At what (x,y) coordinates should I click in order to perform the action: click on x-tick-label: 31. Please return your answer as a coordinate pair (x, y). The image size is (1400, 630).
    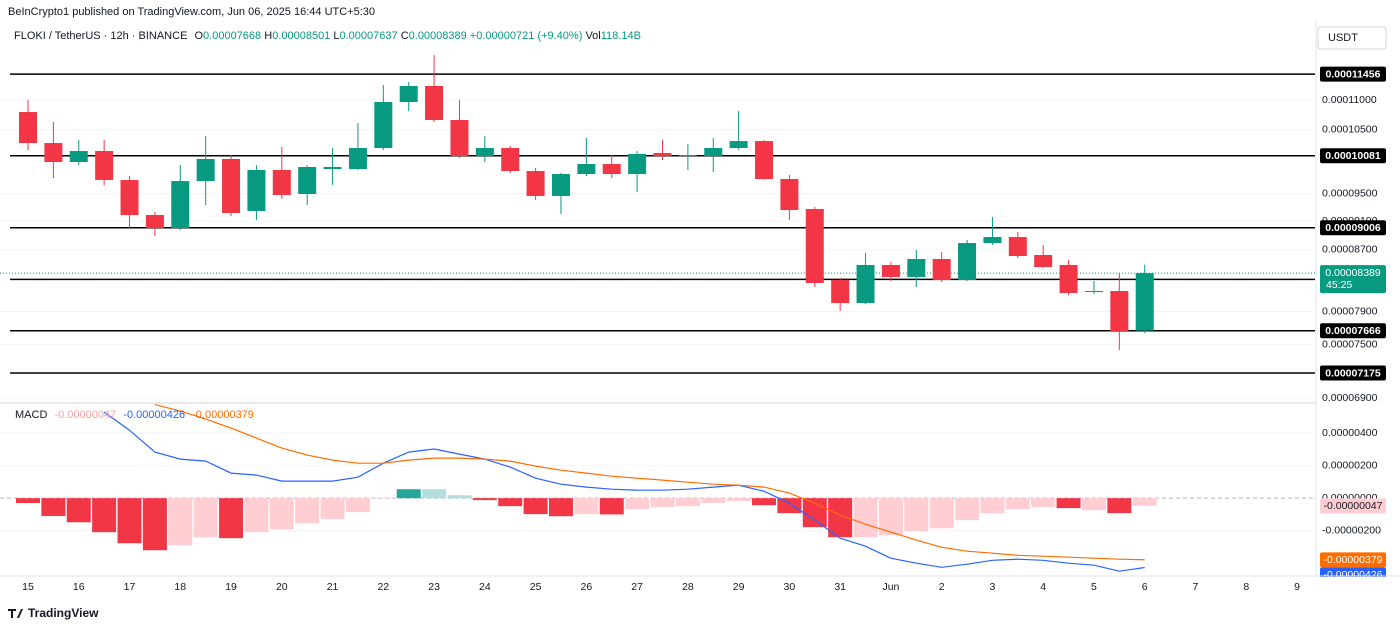
    Looking at the image, I should click on (840, 587).